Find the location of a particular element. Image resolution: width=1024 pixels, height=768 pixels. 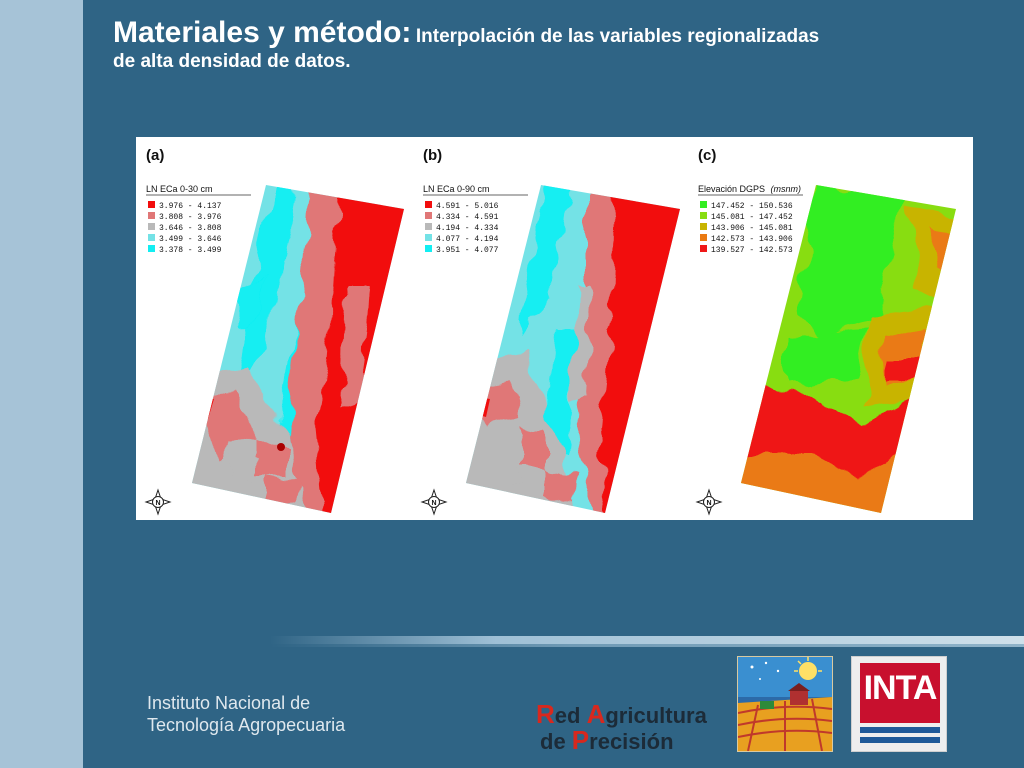

panel-c-label: (c) is located at coordinates (707, 155).